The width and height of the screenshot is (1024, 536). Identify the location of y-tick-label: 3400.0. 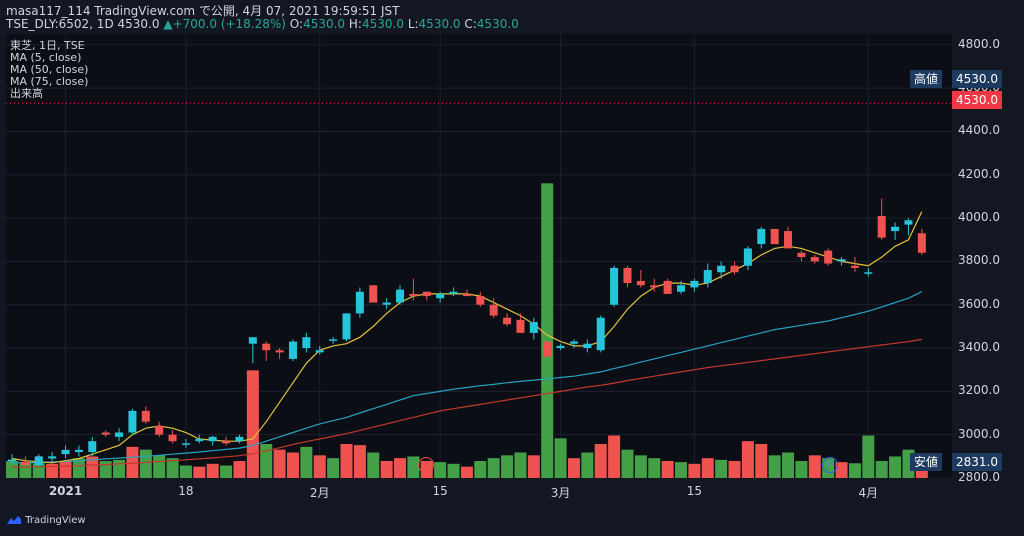
(979, 347).